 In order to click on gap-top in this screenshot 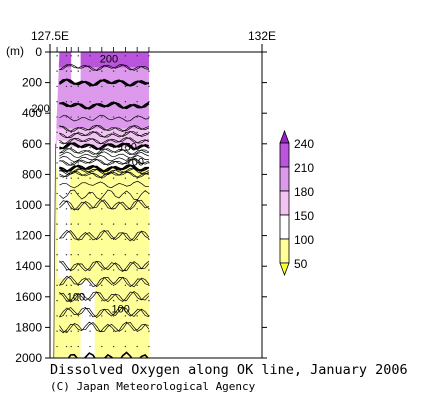, I will do `click(76, 67)`.